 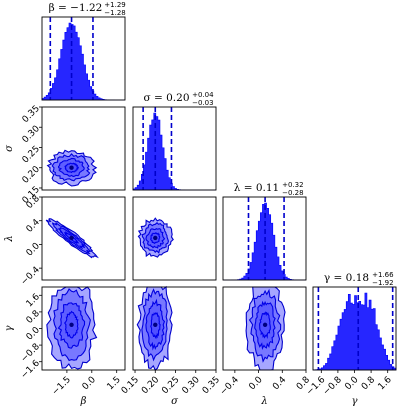 I want to click on panel-title-2: λ = 0.11, so click(x=257, y=188).